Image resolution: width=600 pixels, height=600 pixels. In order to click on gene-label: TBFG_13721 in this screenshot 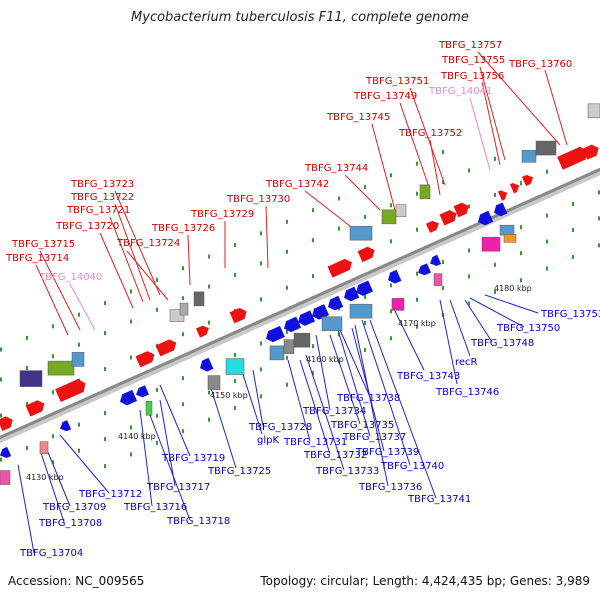, I will do `click(98, 210)`.